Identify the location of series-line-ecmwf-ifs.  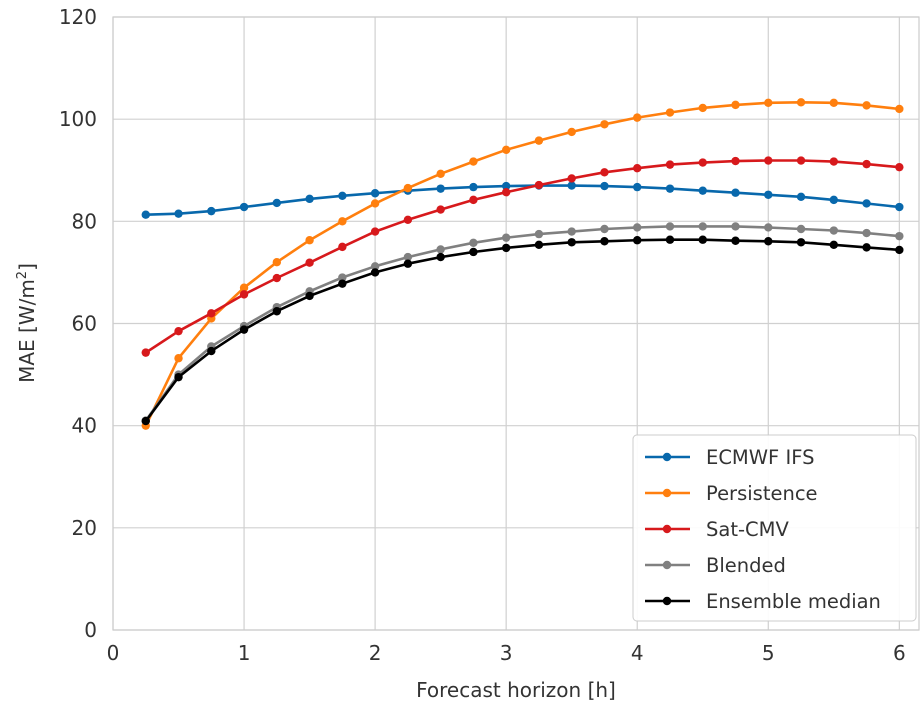
(522, 200).